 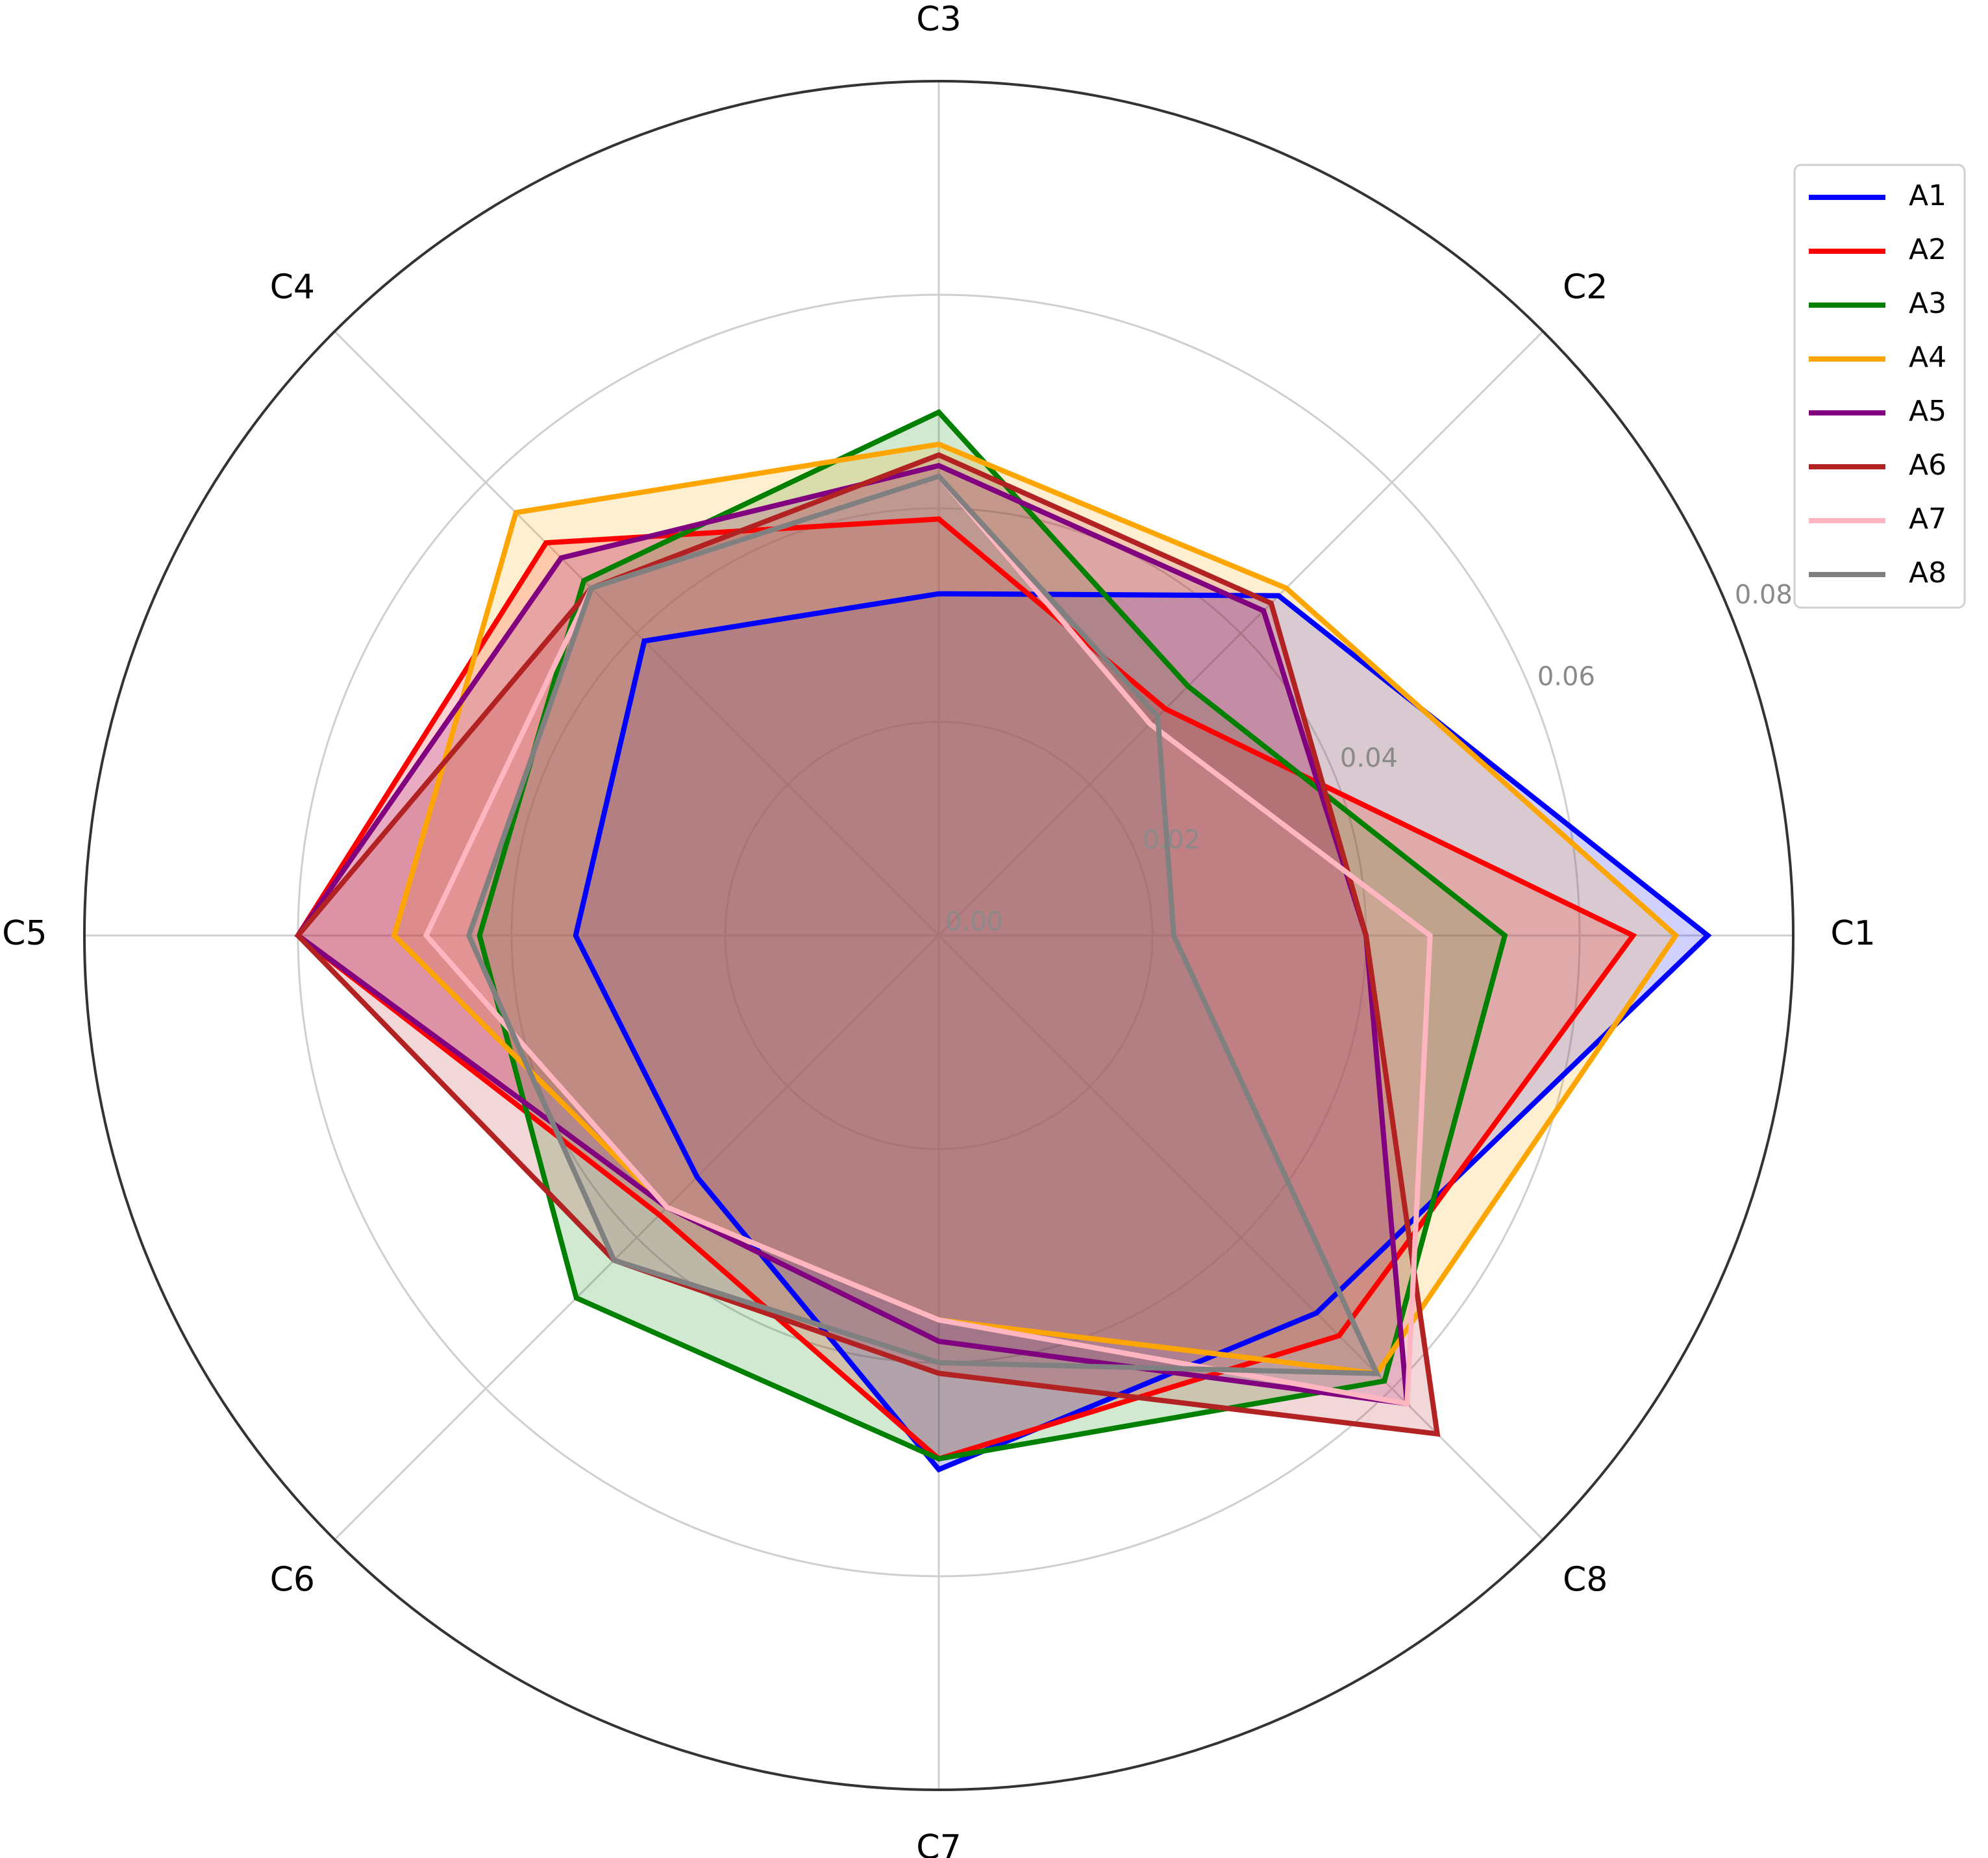 What do you see at coordinates (1928, 465) in the screenshot?
I see `legend-label-A6: A6` at bounding box center [1928, 465].